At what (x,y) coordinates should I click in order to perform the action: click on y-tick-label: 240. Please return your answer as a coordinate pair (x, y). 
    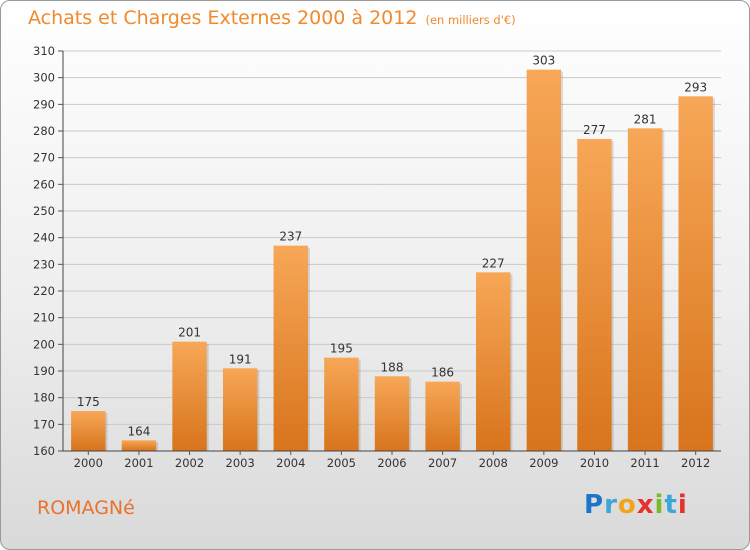
    Looking at the image, I should click on (44, 238).